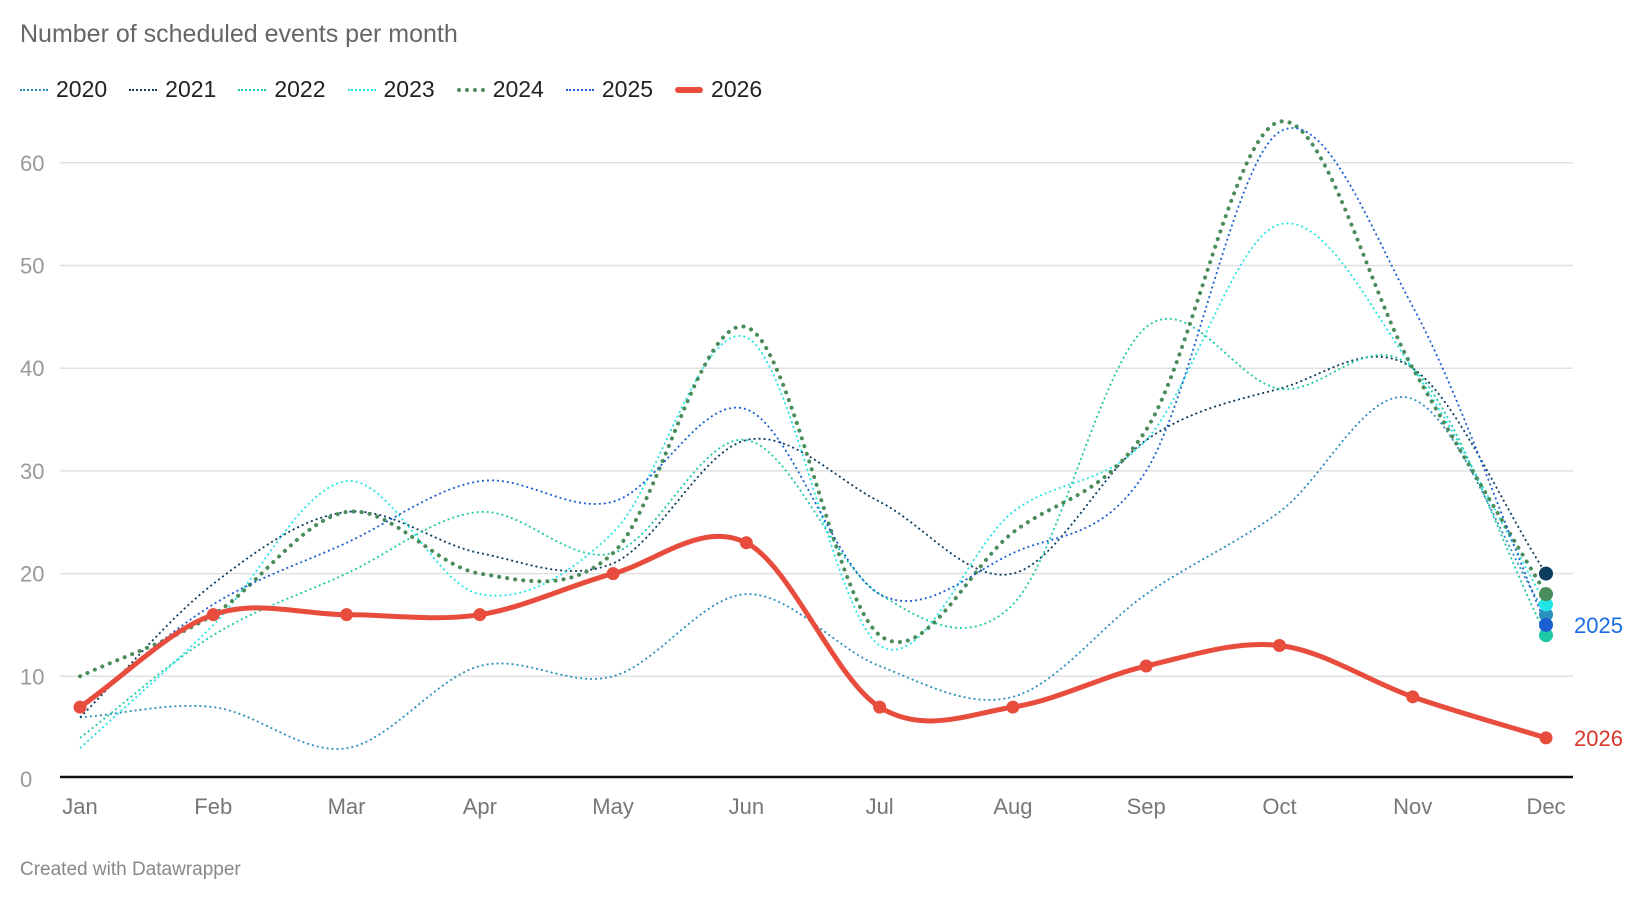 Image resolution: width=1640 pixels, height=902 pixels. I want to click on legend-item-2020: 2020, so click(63, 89).